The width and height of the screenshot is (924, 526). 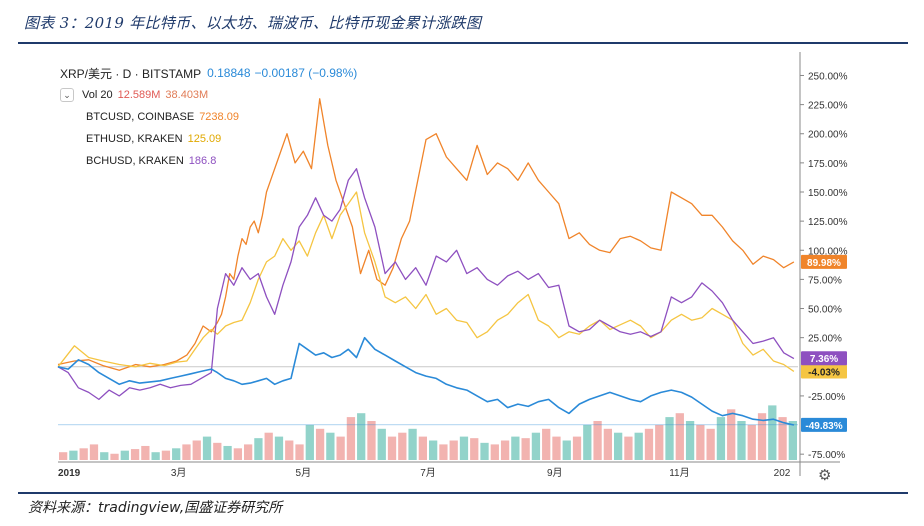 What do you see at coordinates (221, 117) in the screenshot?
I see `legend-series-btc: BTCUSD, COINBASE 7238.09` at bounding box center [221, 117].